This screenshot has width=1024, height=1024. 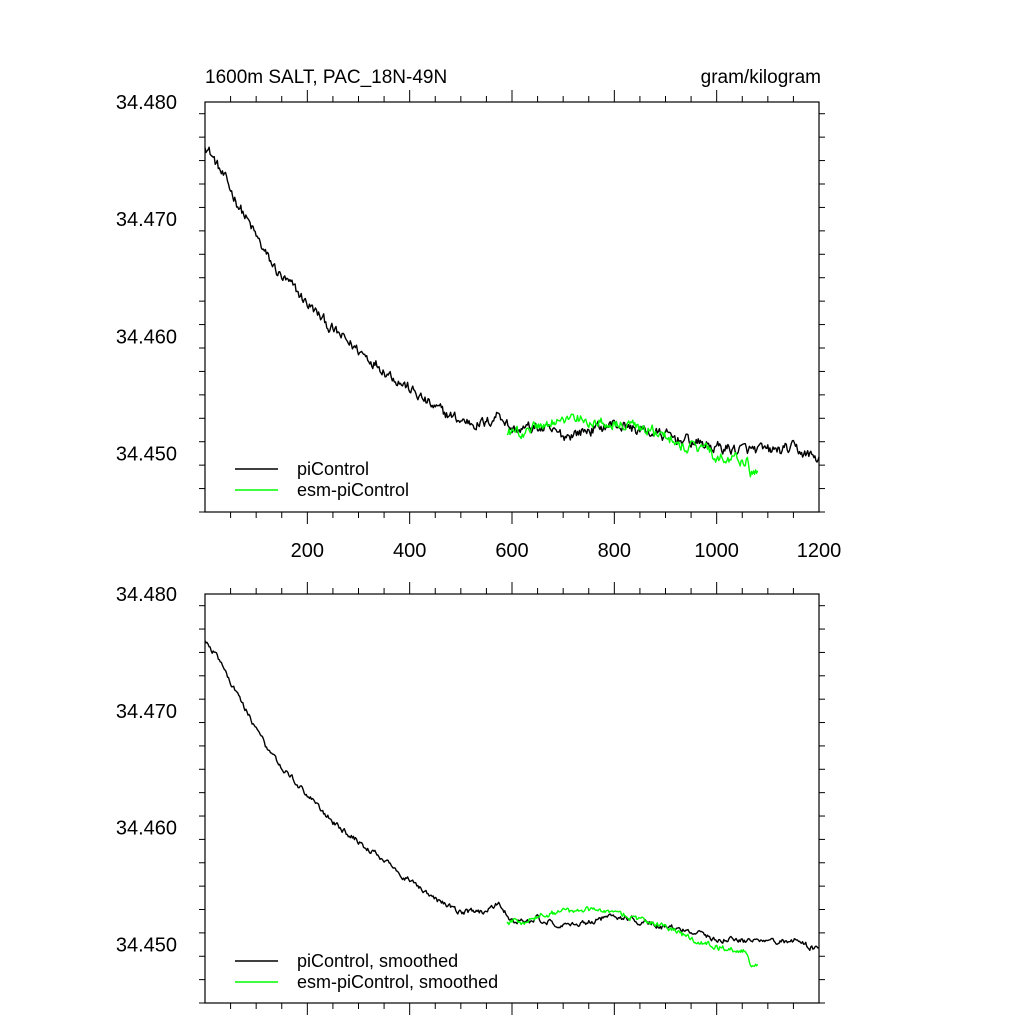 I want to click on x-tick-label: 400, so click(x=409, y=551).